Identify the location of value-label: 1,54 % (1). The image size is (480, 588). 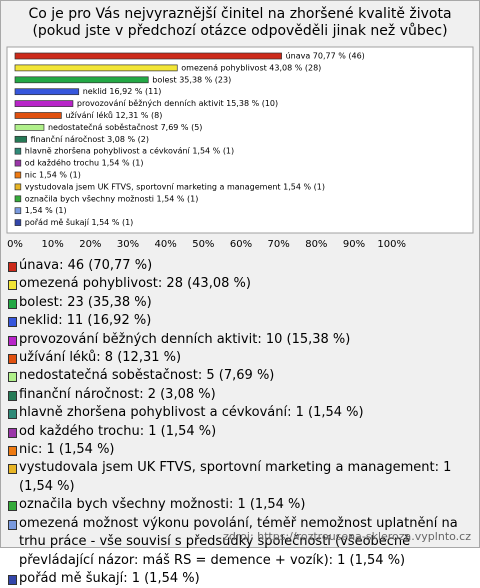
(46, 210).